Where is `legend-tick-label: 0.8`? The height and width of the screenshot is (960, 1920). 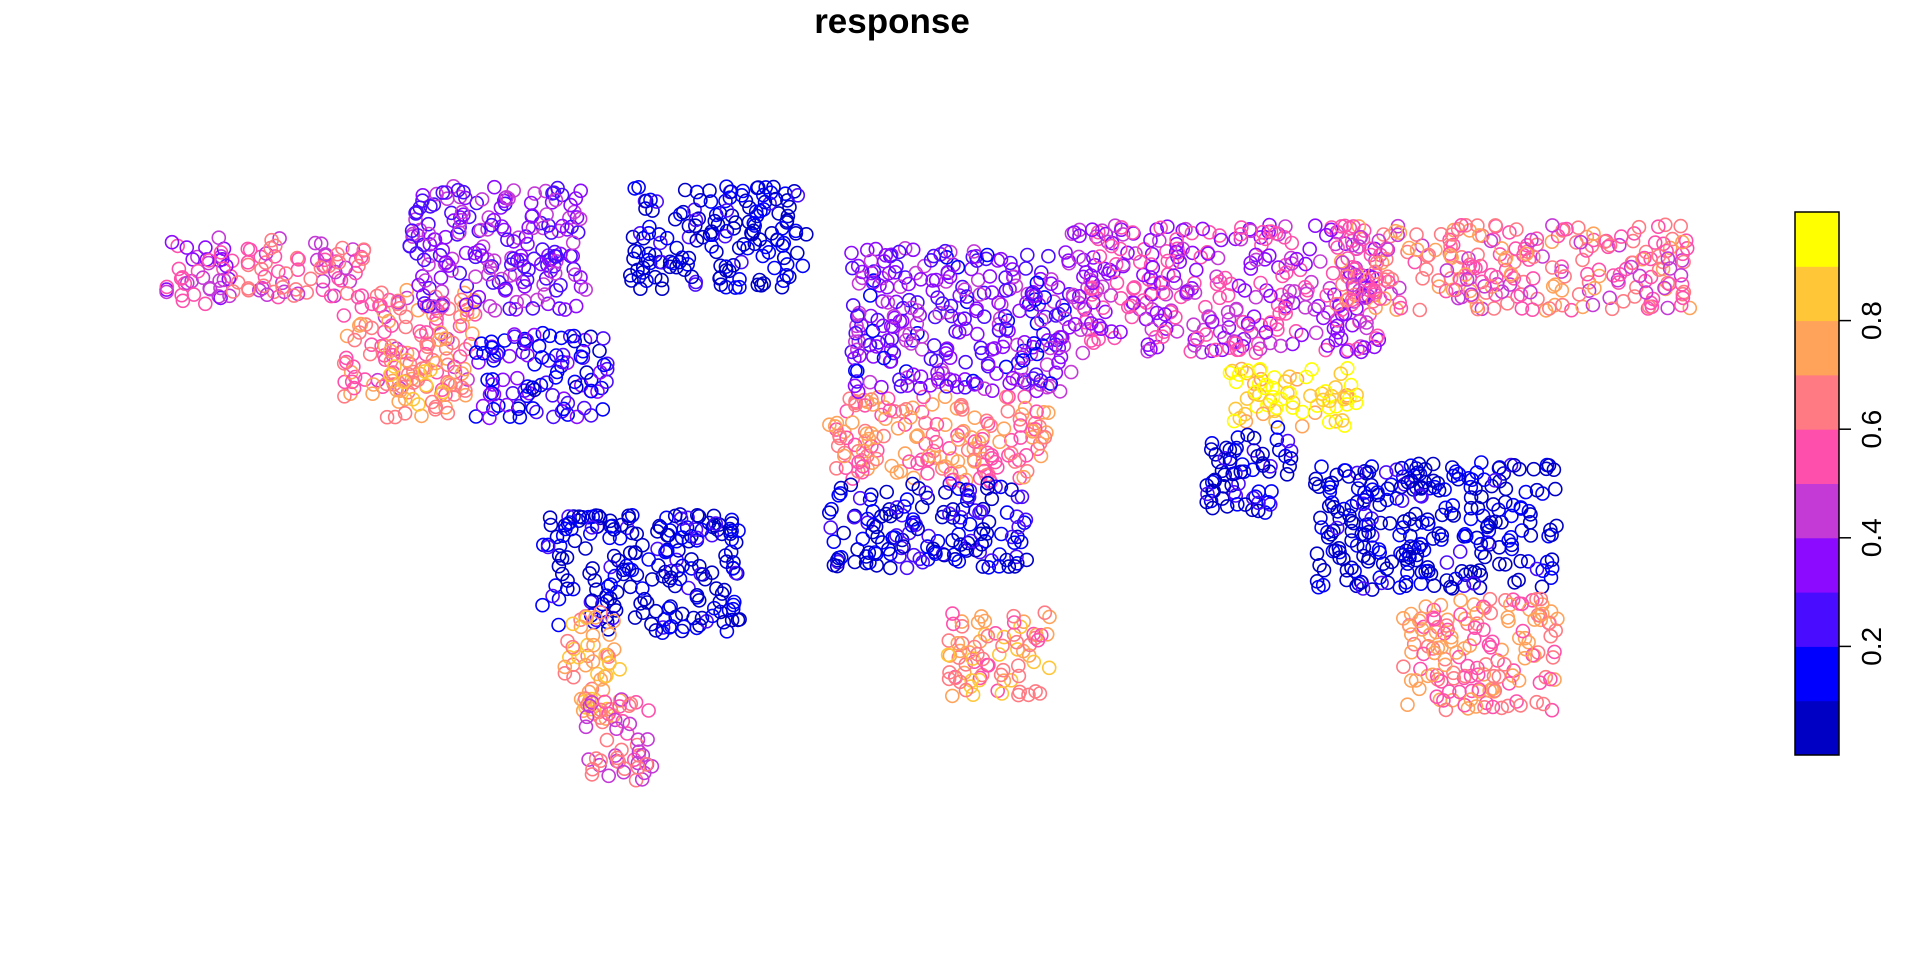
legend-tick-label: 0.8 is located at coordinates (1871, 320).